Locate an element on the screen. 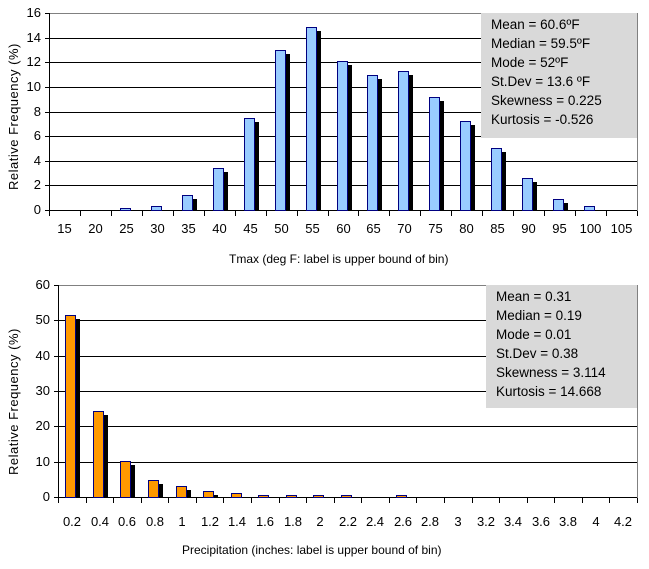 This screenshot has width=649, height=569. x-tick-label: 3 is located at coordinates (458, 521).